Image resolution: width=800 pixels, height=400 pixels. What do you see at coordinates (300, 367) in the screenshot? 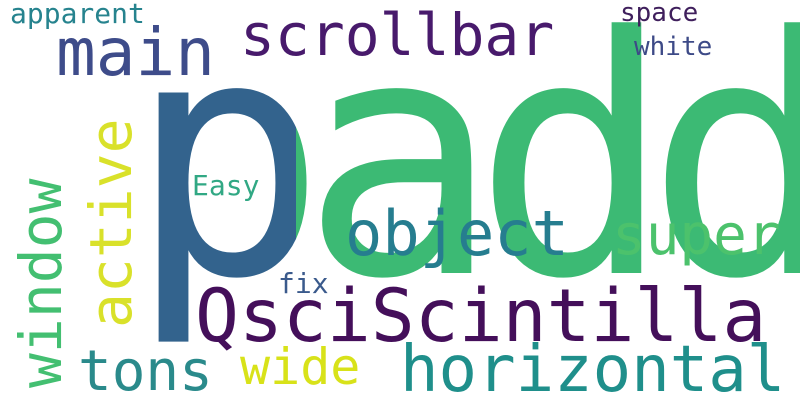
I see `word-wide: wide` at bounding box center [300, 367].